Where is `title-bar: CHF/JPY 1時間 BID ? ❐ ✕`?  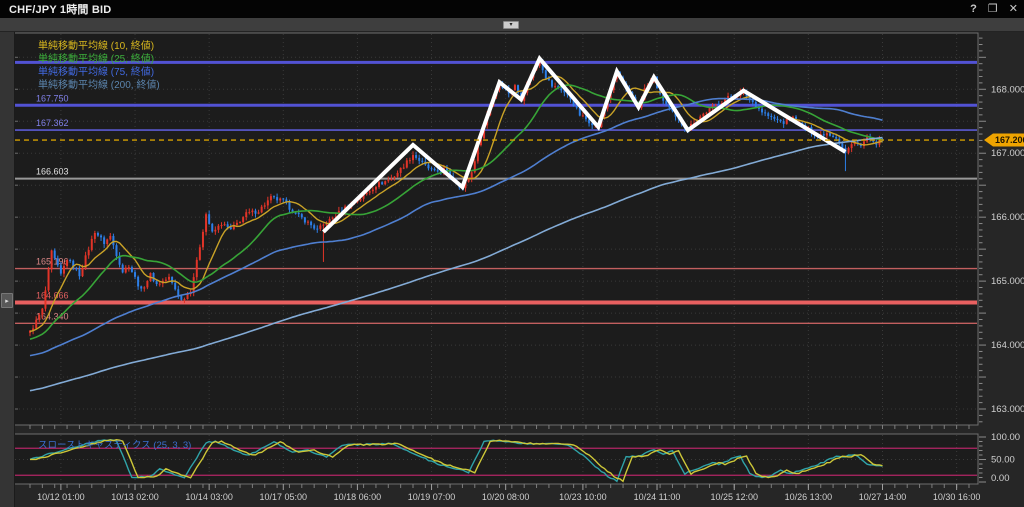
title-bar: CHF/JPY 1時間 BID ? ❐ ✕ is located at coordinates (512, 9).